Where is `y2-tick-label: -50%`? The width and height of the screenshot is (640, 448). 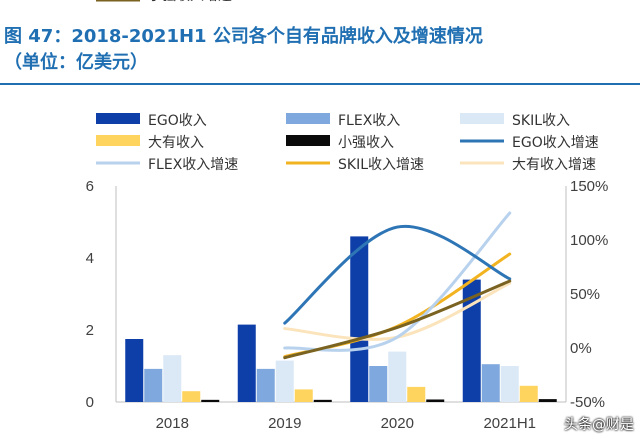
y2-tick-label: -50% is located at coordinates (587, 402).